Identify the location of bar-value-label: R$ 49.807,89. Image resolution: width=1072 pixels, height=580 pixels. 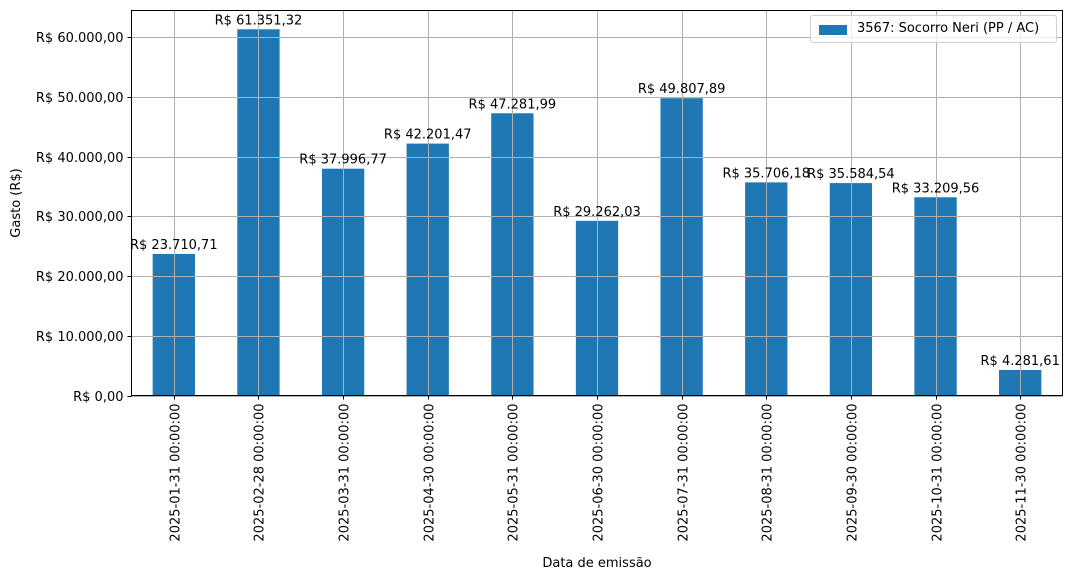
(682, 89).